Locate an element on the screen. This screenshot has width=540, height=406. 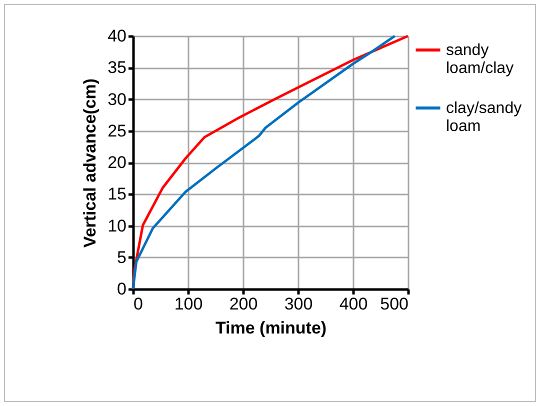
y-tick-label: 35 is located at coordinates (117, 68).